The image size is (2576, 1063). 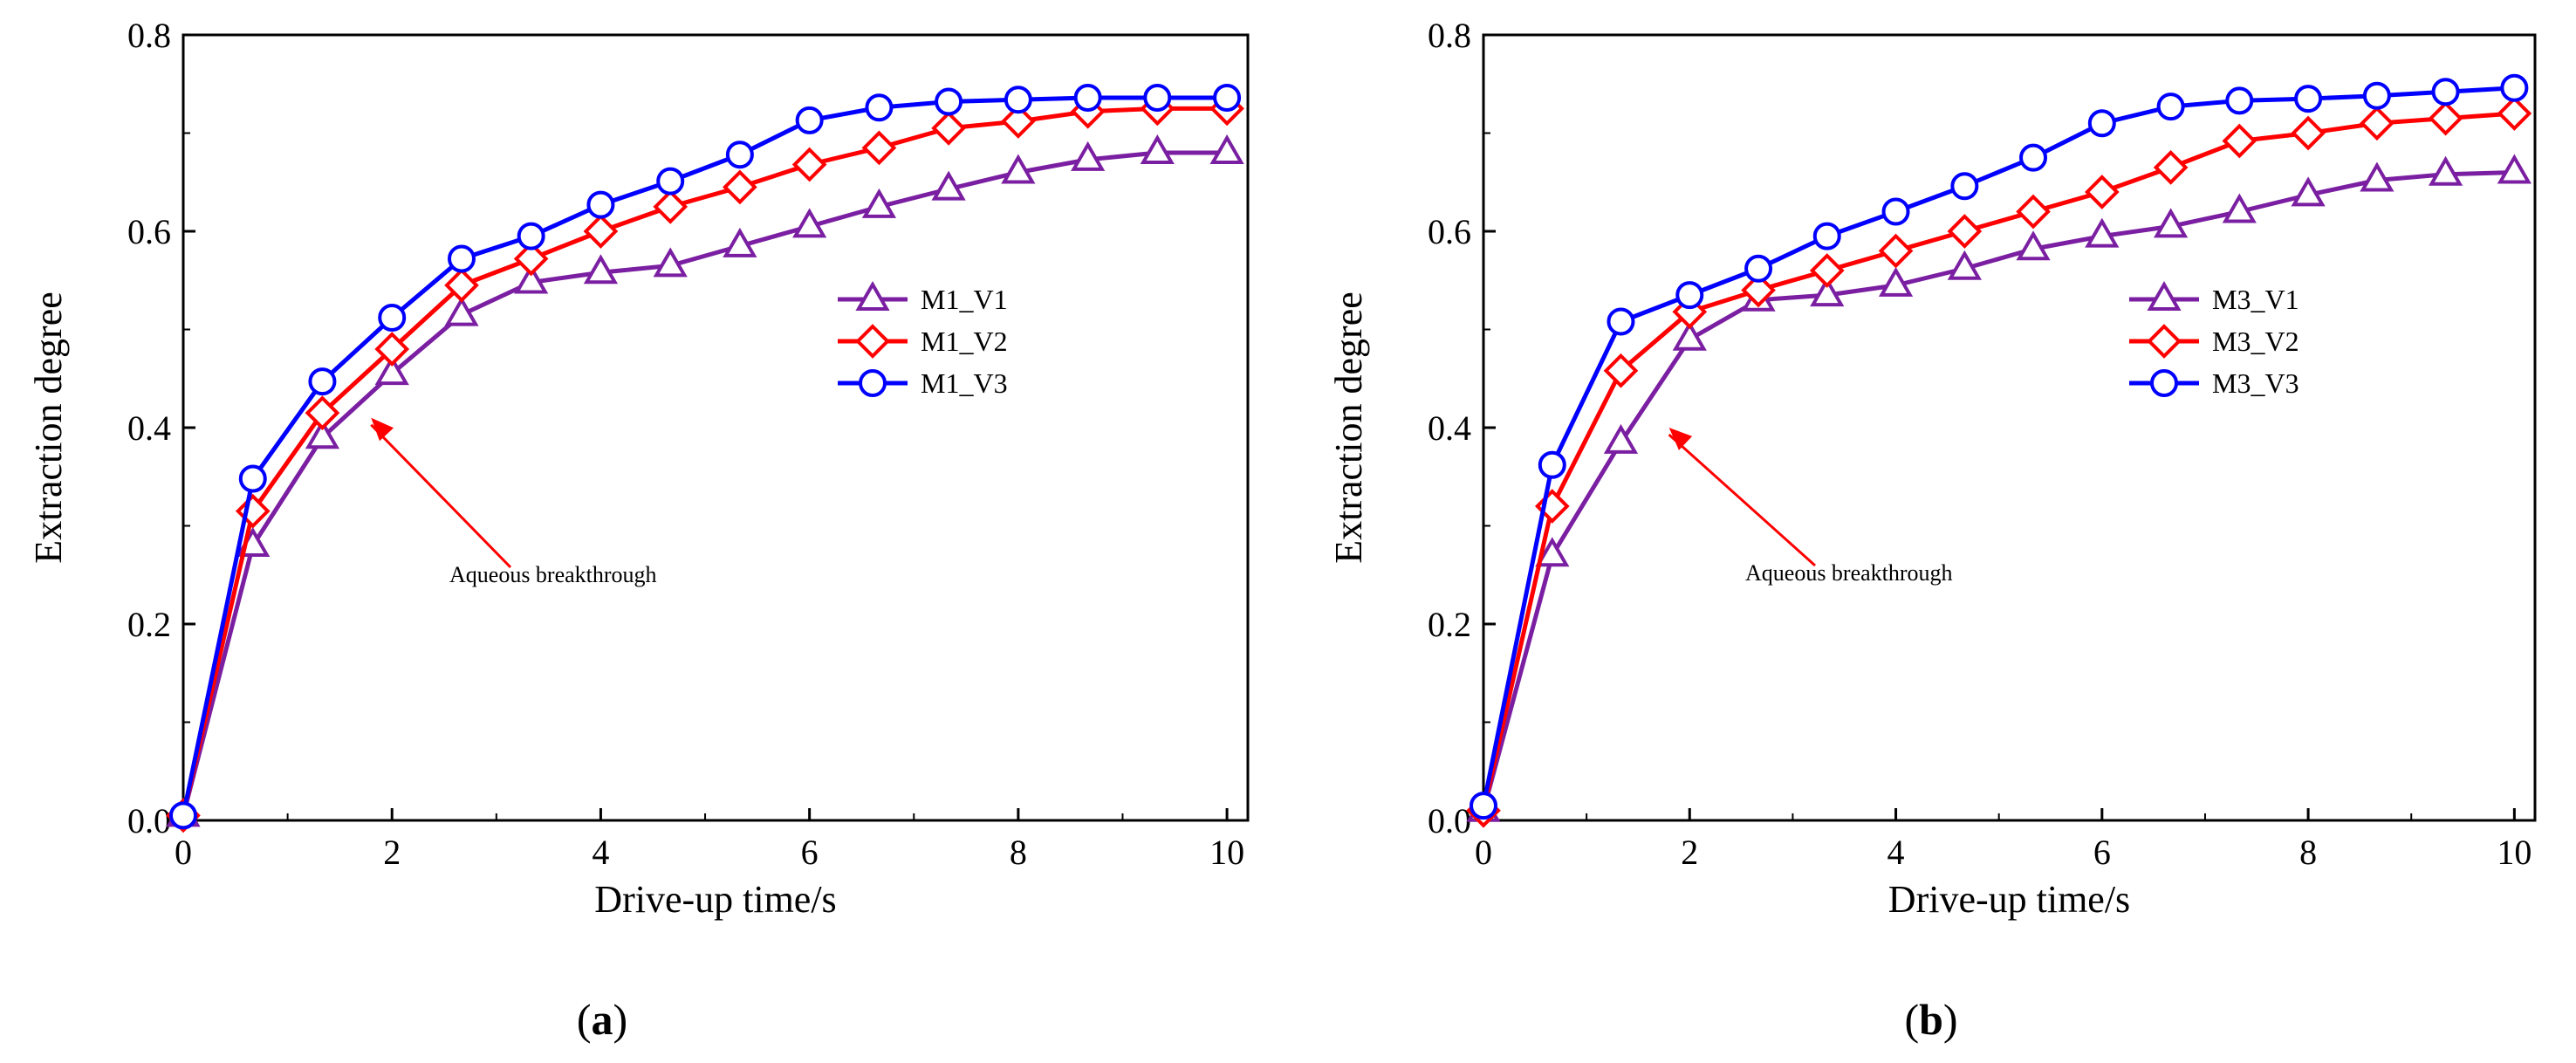 What do you see at coordinates (1449, 820) in the screenshot?
I see `y-tick-label: 0.0` at bounding box center [1449, 820].